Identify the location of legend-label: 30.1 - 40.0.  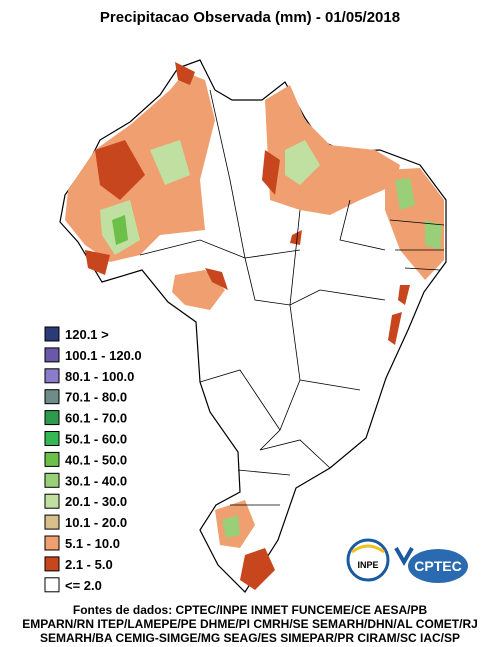
(96, 480).